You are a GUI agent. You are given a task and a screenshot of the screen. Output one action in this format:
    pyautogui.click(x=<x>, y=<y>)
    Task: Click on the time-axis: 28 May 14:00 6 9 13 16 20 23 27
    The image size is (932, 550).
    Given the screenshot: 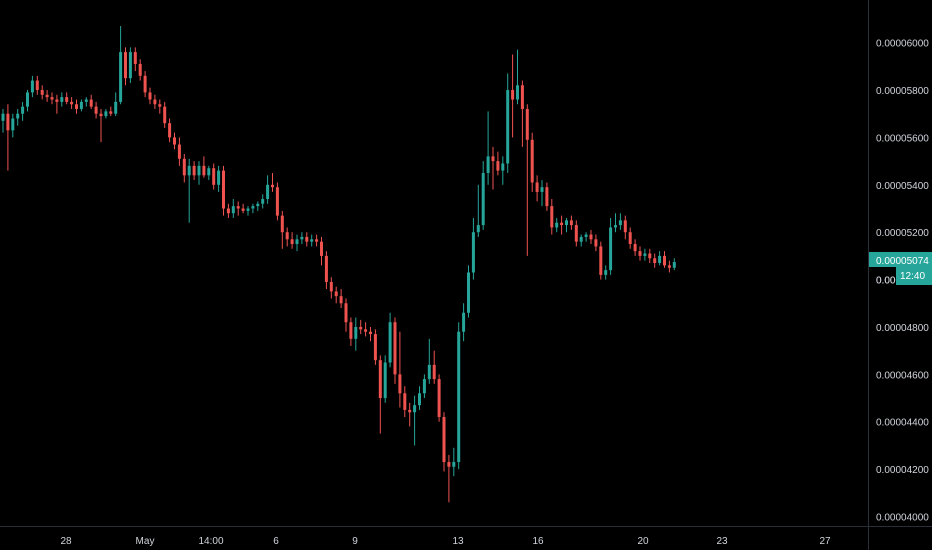 What is the action you would take?
    pyautogui.click(x=445, y=541)
    